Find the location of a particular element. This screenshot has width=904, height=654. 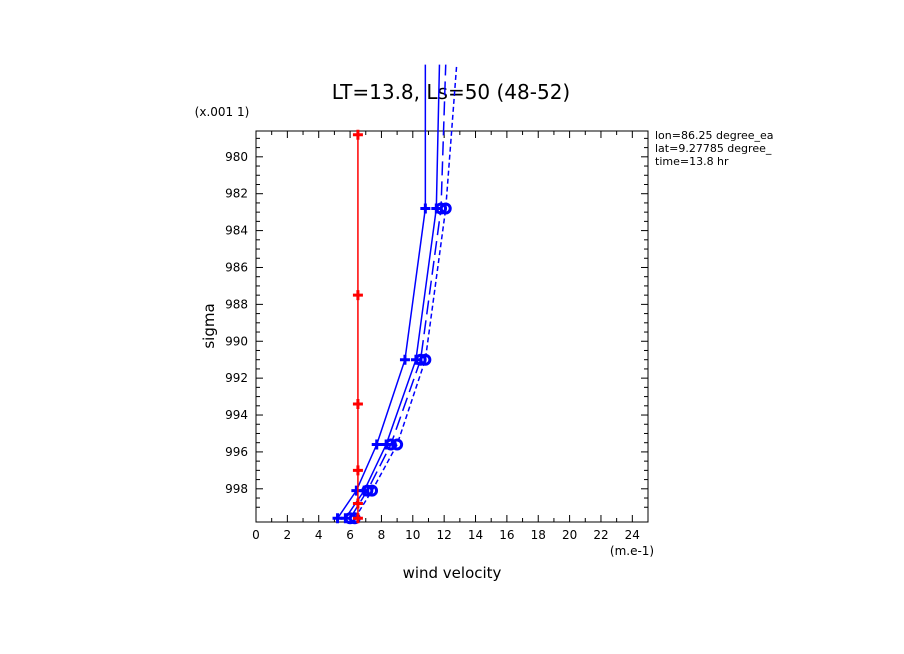

y-axis-label: sigma is located at coordinates (209, 325).